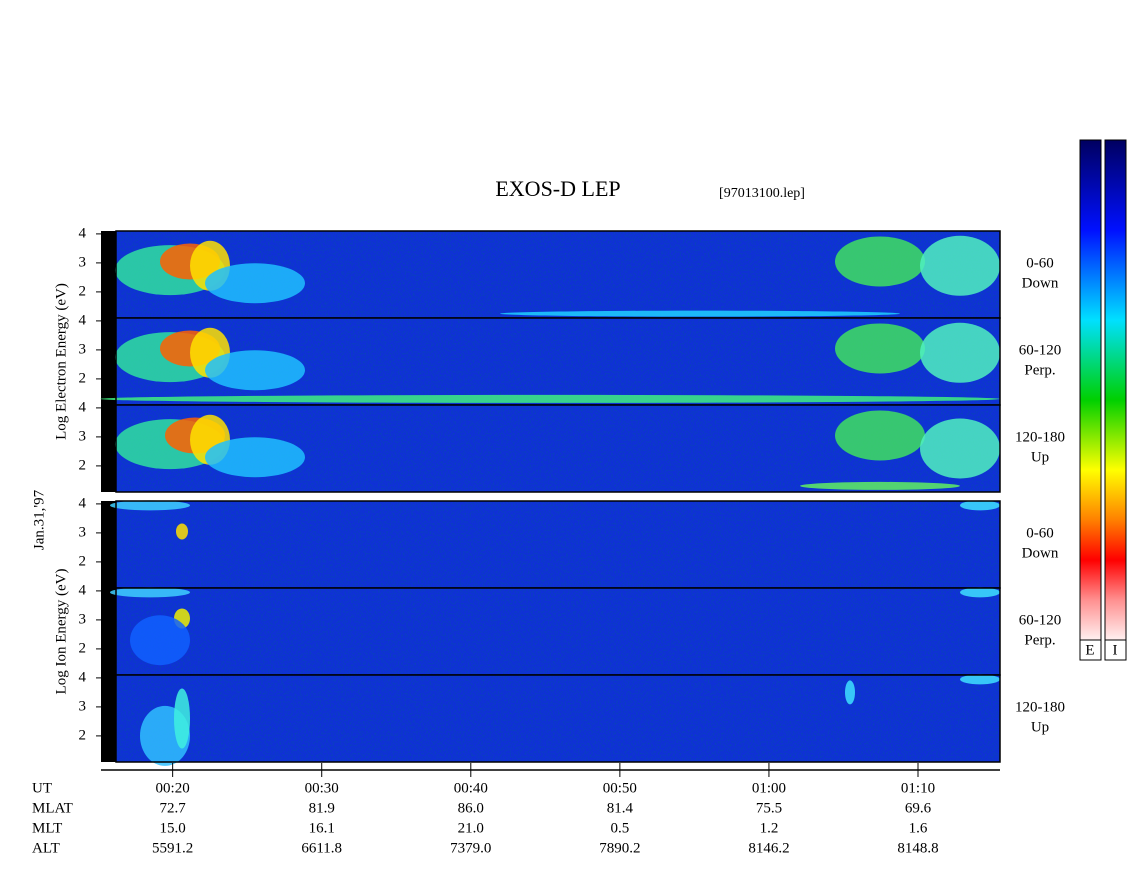 The image size is (1130, 875). Describe the element at coordinates (173, 808) in the screenshot. I see `ephemeris-value: 72.7` at that location.